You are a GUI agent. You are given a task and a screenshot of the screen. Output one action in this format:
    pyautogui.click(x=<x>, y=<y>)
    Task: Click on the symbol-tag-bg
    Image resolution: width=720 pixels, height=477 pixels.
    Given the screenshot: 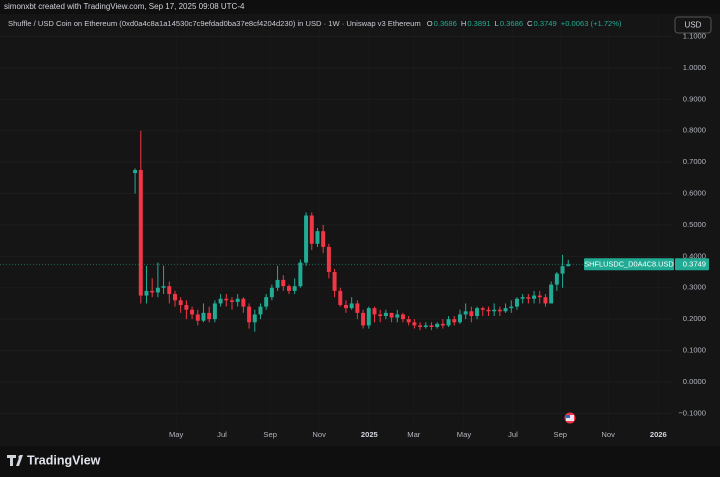 What is the action you would take?
    pyautogui.click(x=629, y=264)
    